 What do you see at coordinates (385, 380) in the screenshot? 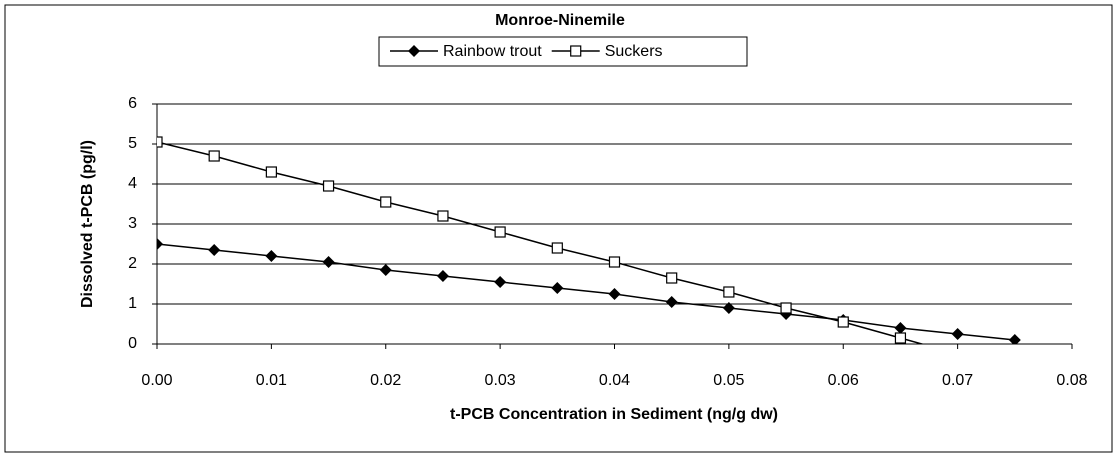
I see `x-tick-label: 0.02` at bounding box center [385, 380].